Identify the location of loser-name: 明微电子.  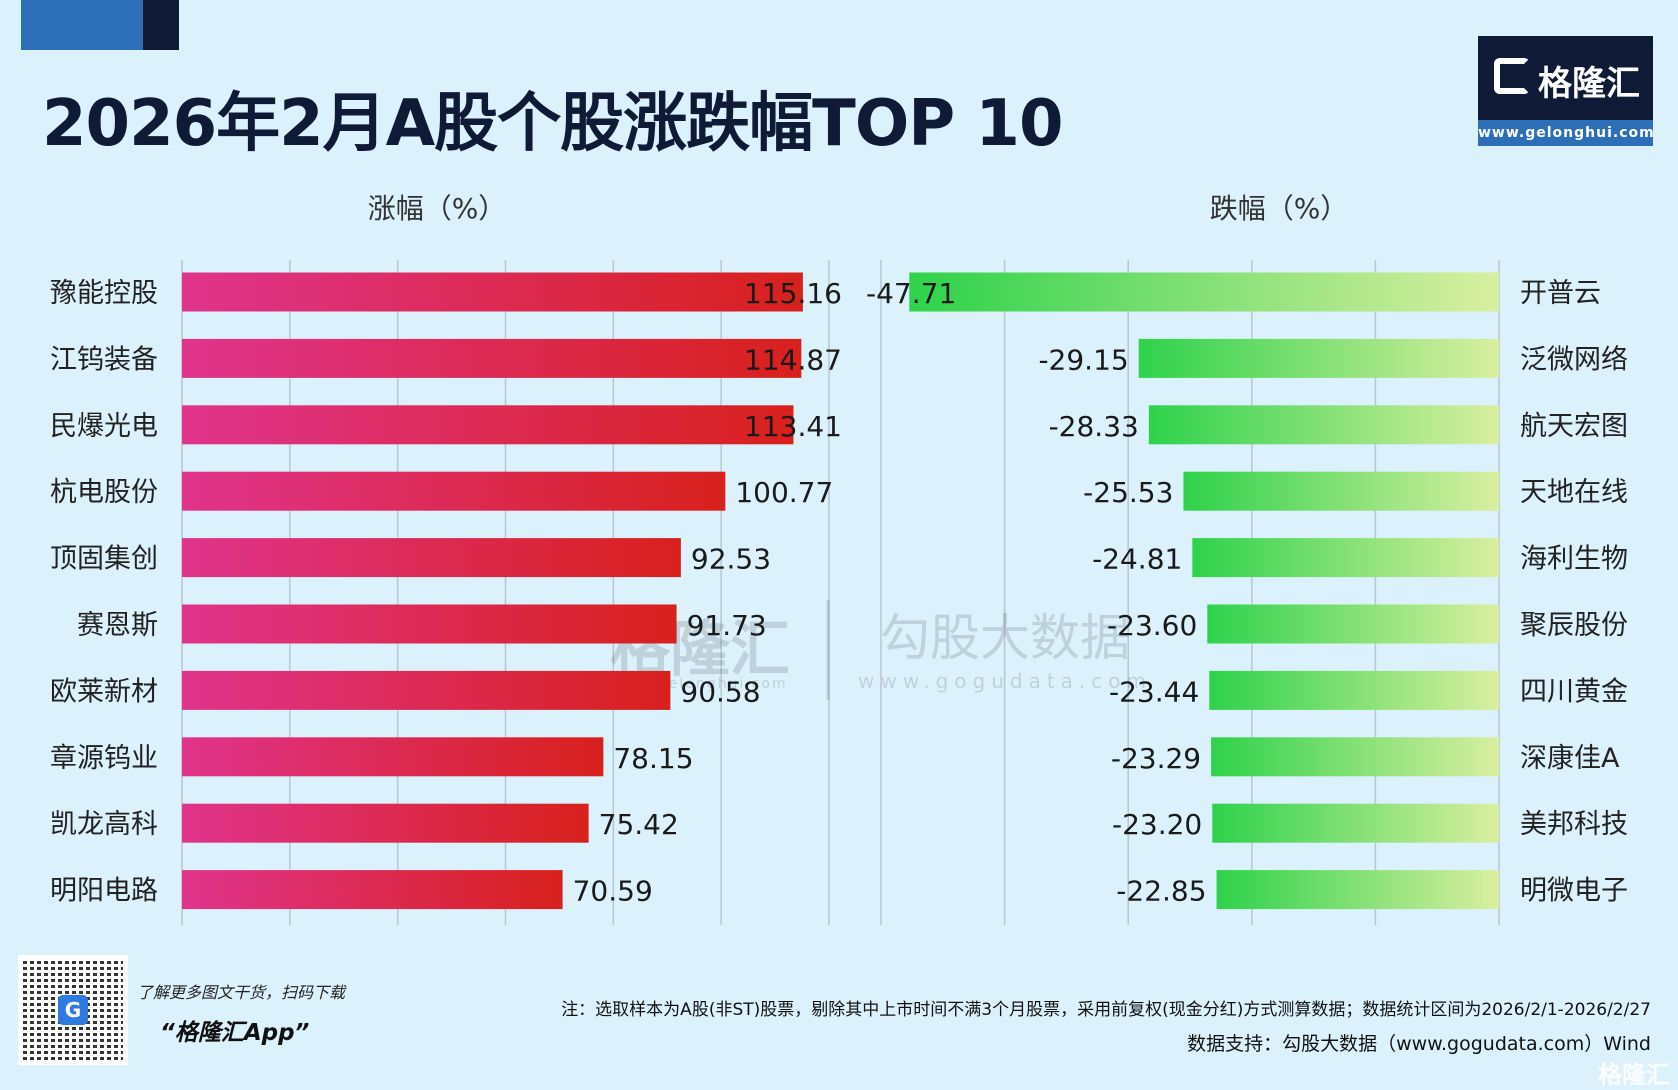
(1574, 891).